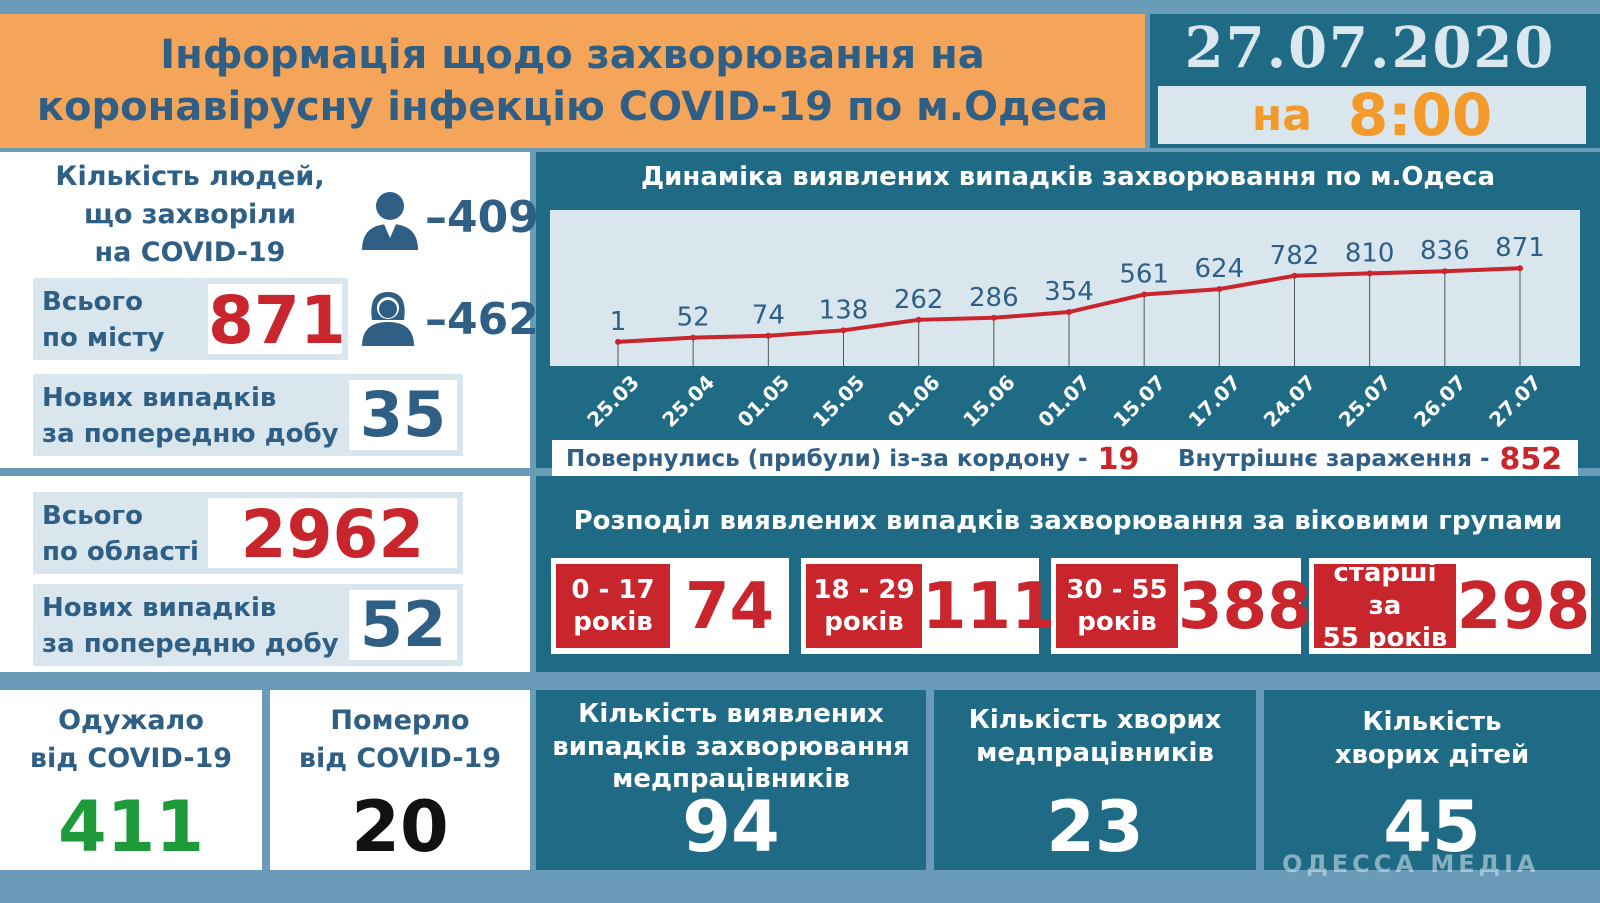  I want to click on age-group-label-line-1: 30 - 55, so click(1117, 589).